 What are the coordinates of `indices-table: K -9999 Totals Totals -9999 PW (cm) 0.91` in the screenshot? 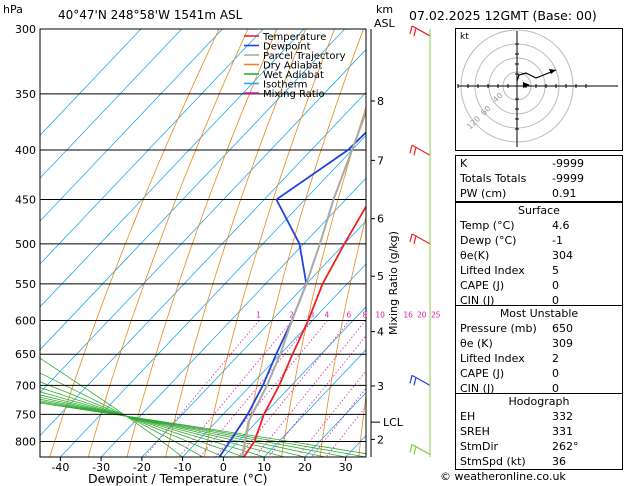 It's located at (539, 178).